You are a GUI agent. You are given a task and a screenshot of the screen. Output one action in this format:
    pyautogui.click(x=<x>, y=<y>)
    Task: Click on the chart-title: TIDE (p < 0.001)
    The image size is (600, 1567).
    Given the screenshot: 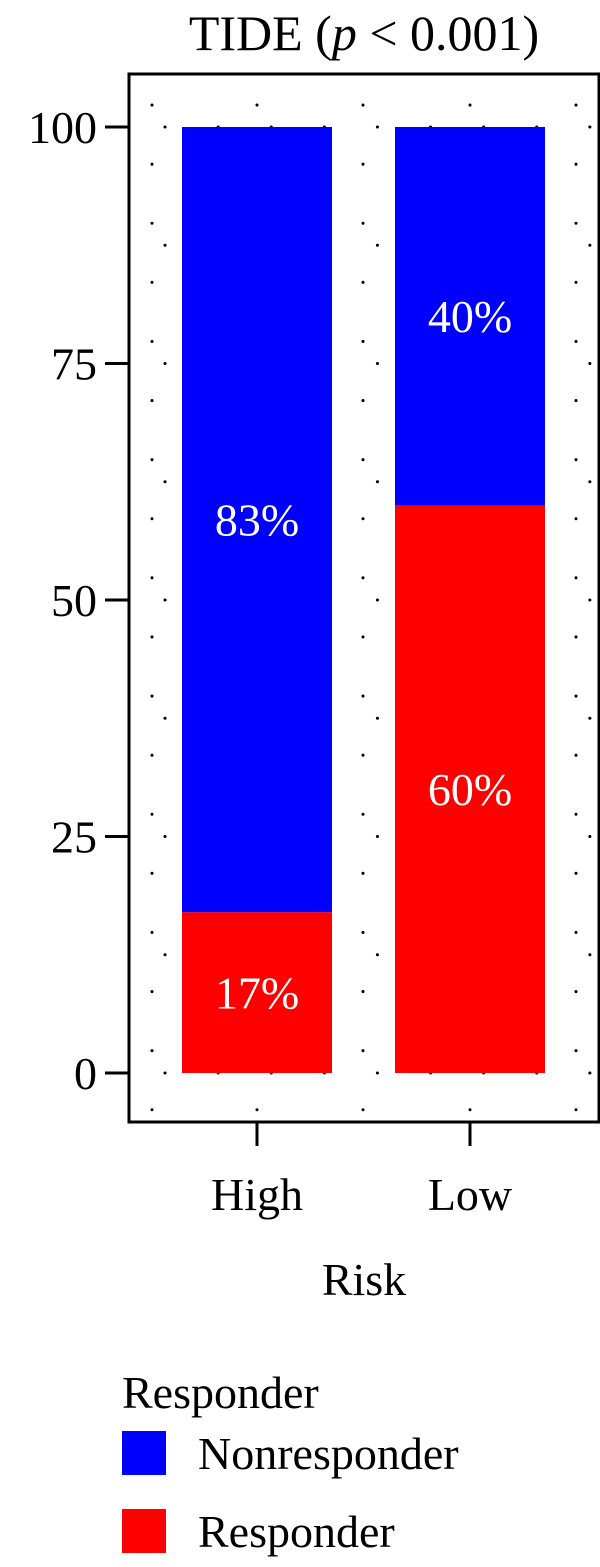 What is the action you would take?
    pyautogui.click(x=364, y=33)
    